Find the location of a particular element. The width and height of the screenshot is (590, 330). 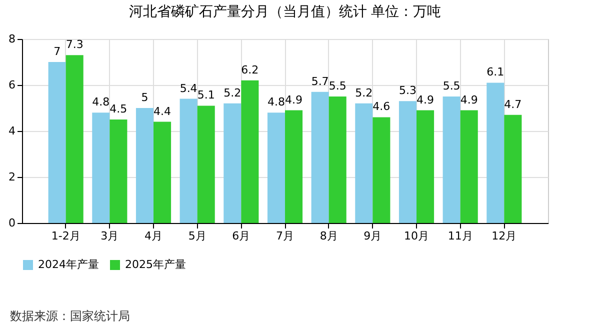

data-label: 5.7 is located at coordinates (320, 81).